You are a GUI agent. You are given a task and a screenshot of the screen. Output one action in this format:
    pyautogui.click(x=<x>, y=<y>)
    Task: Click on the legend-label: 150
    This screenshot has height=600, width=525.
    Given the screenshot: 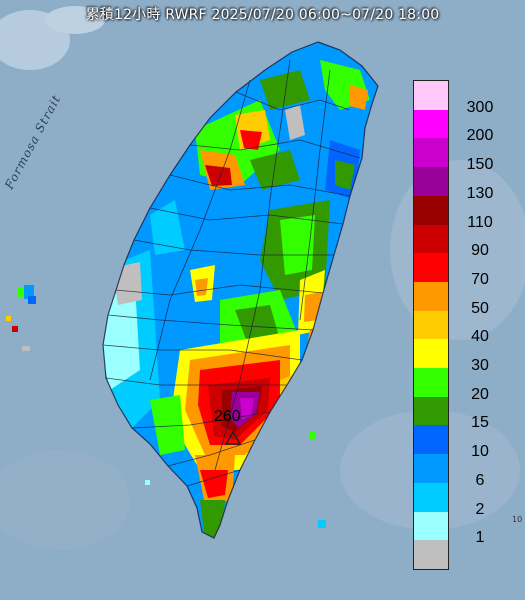 What is the action you would take?
    pyautogui.click(x=480, y=165)
    